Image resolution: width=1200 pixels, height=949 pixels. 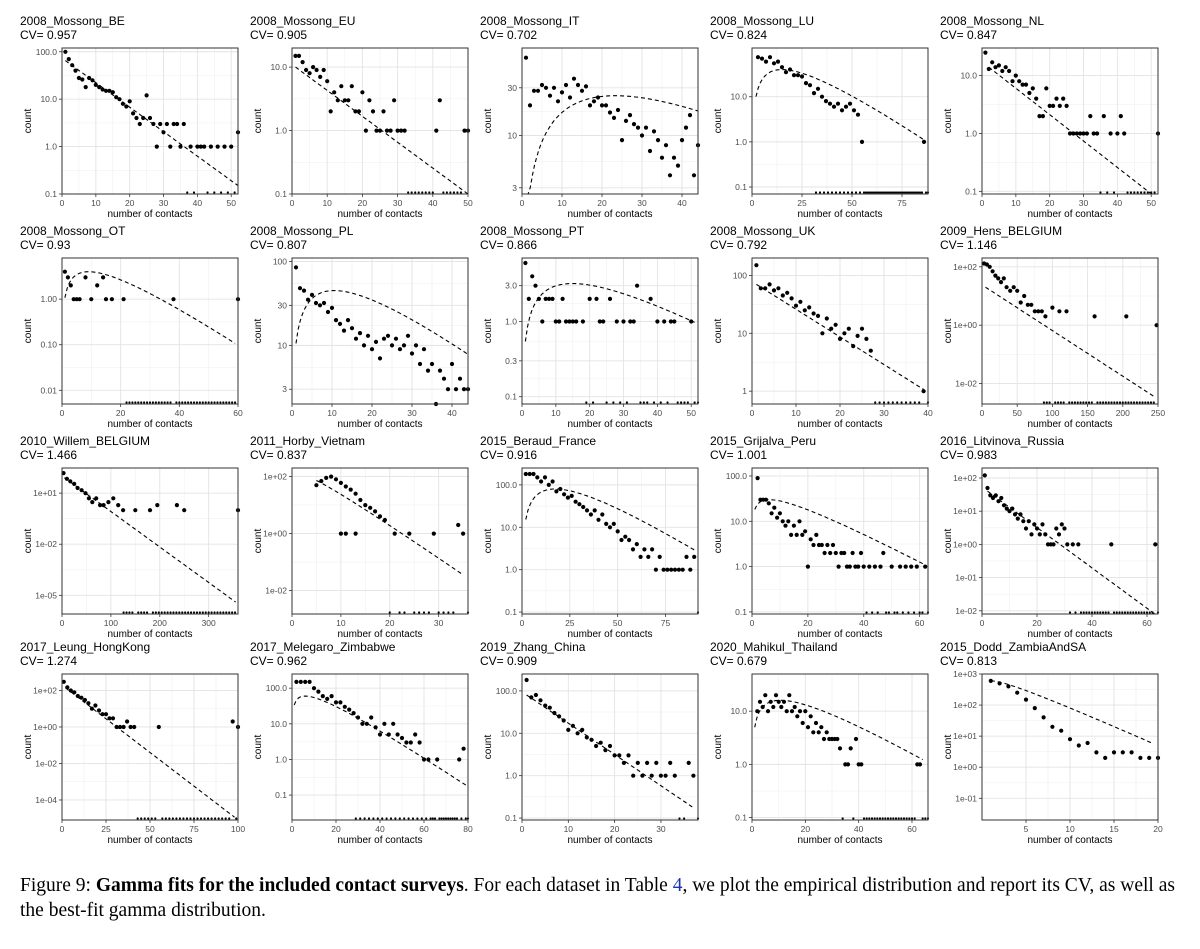 I want to click on y-tick-label: 0.01, so click(x=48, y=390).